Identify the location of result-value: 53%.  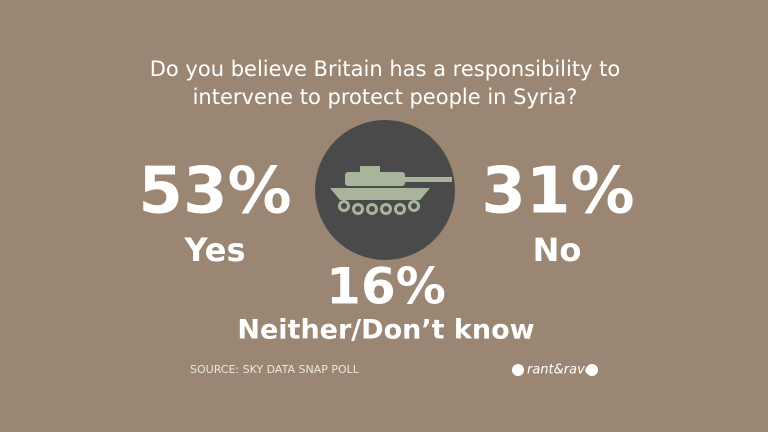
(214, 192).